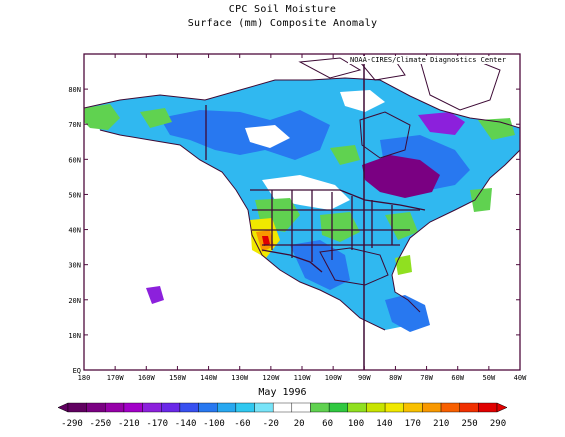 This screenshot has width=565, height=437. What do you see at coordinates (214, 424) in the screenshot?
I see `colorbar-label: -100` at bounding box center [214, 424].